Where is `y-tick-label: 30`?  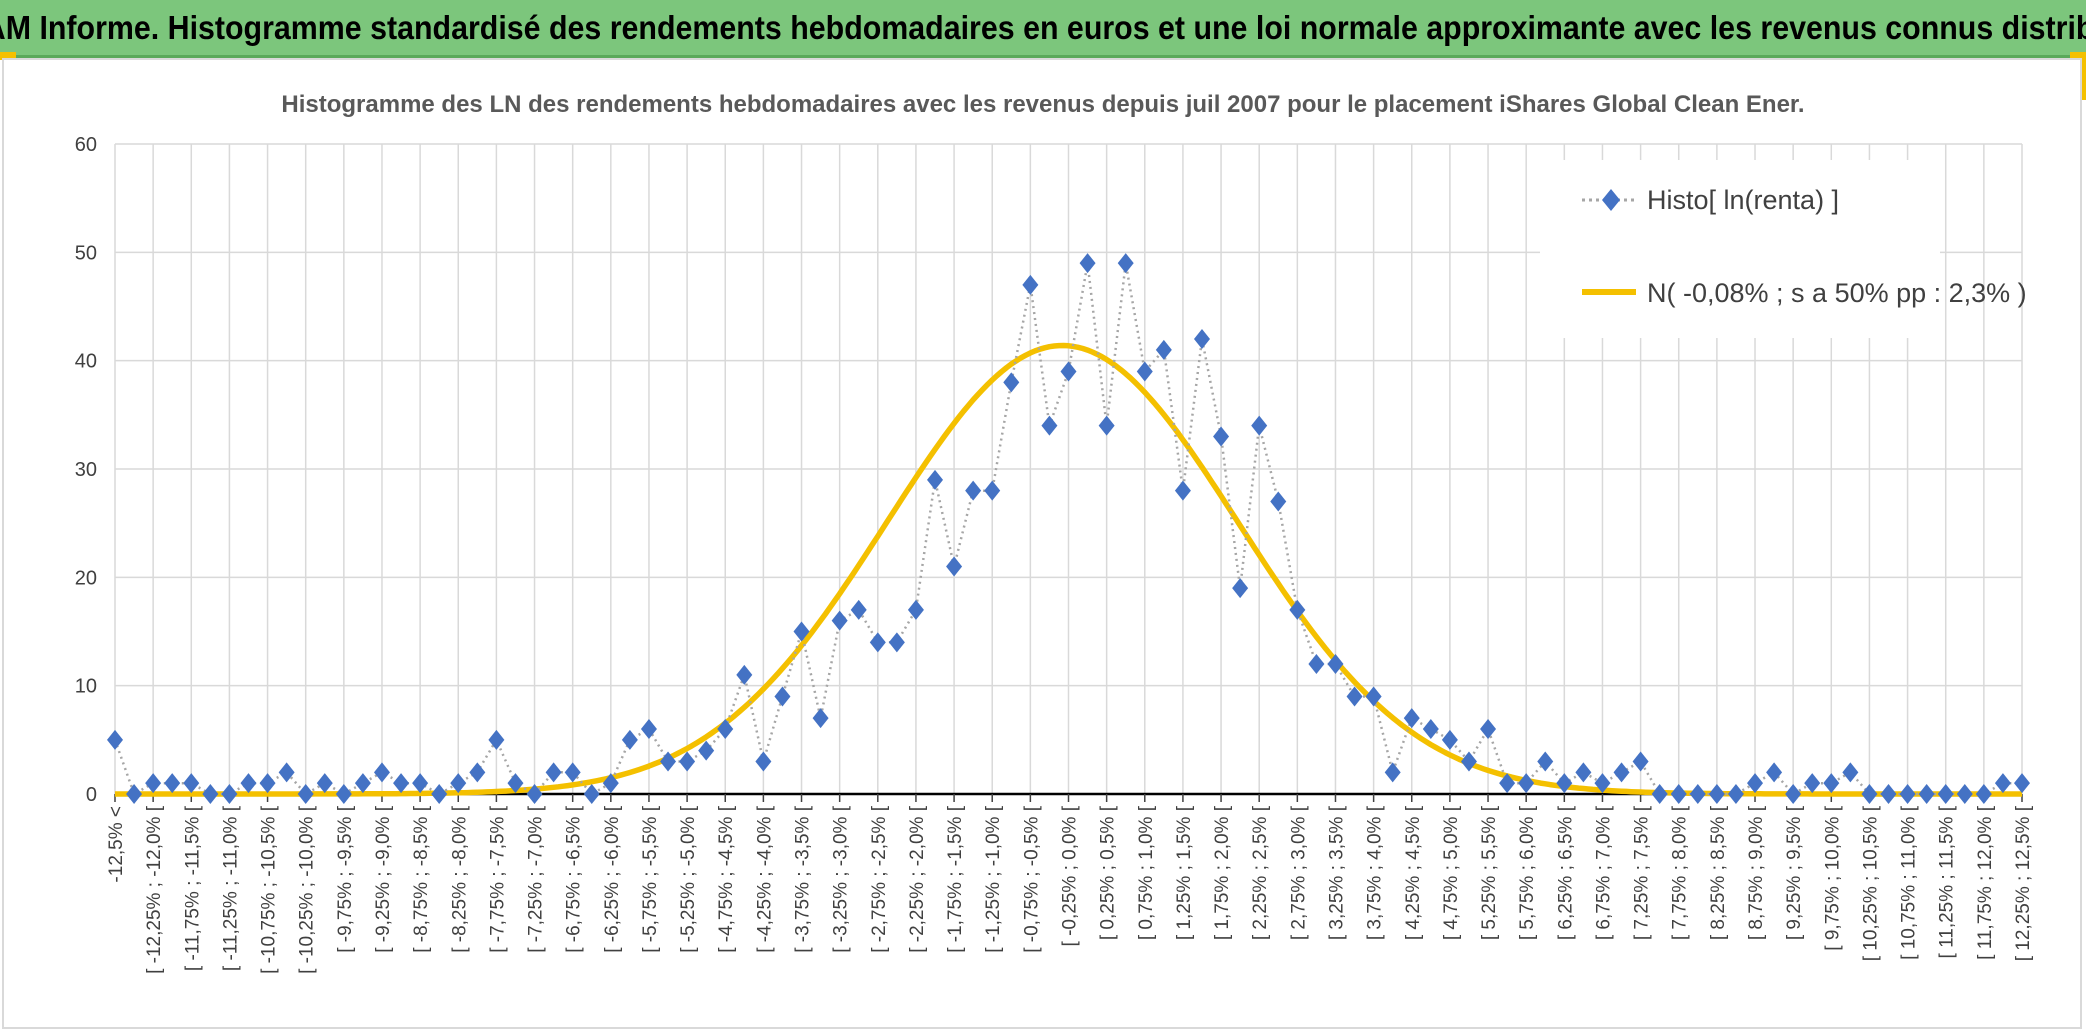 y-tick-label: 30 is located at coordinates (86, 470).